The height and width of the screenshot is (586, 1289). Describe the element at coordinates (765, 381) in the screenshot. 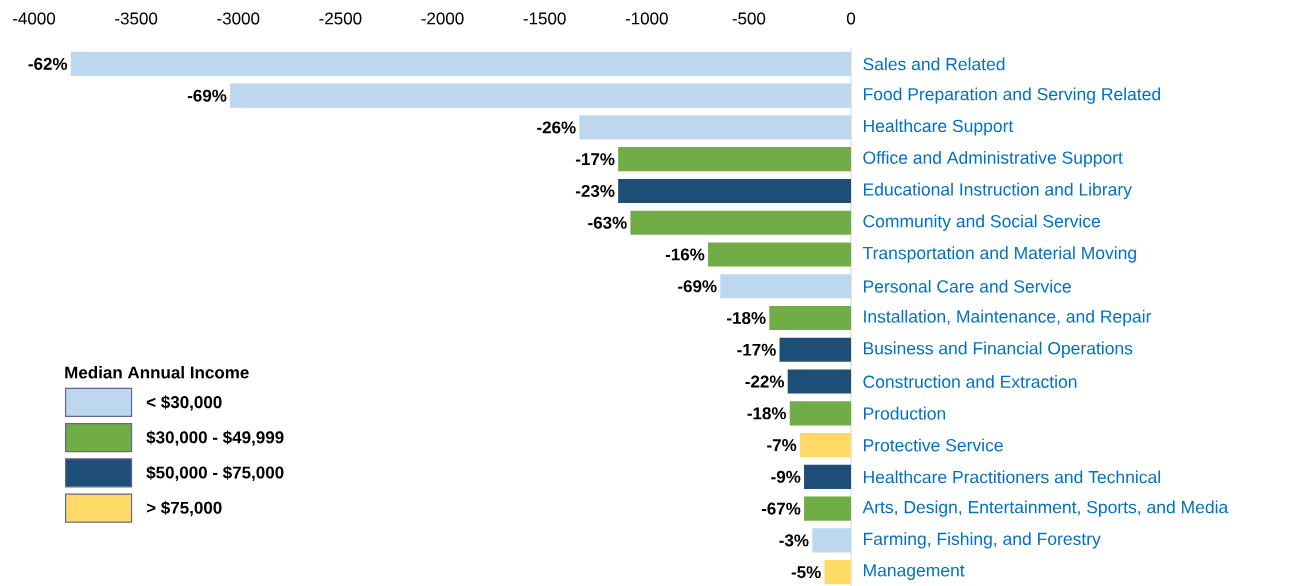

I see `annotation: -22%` at that location.